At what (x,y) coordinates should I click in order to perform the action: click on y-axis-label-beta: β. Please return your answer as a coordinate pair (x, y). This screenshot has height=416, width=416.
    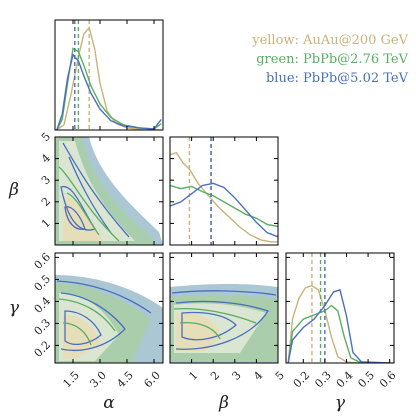
    Looking at the image, I should click on (13, 190).